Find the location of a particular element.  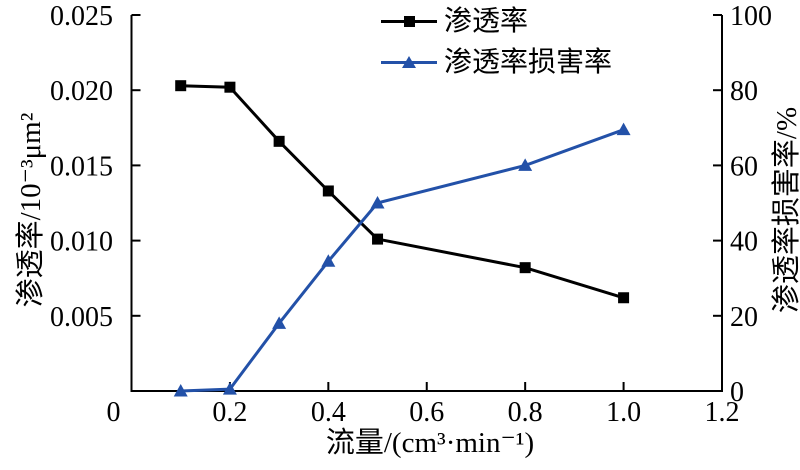

y-left-tick-label: 0.005 is located at coordinates (81, 317).